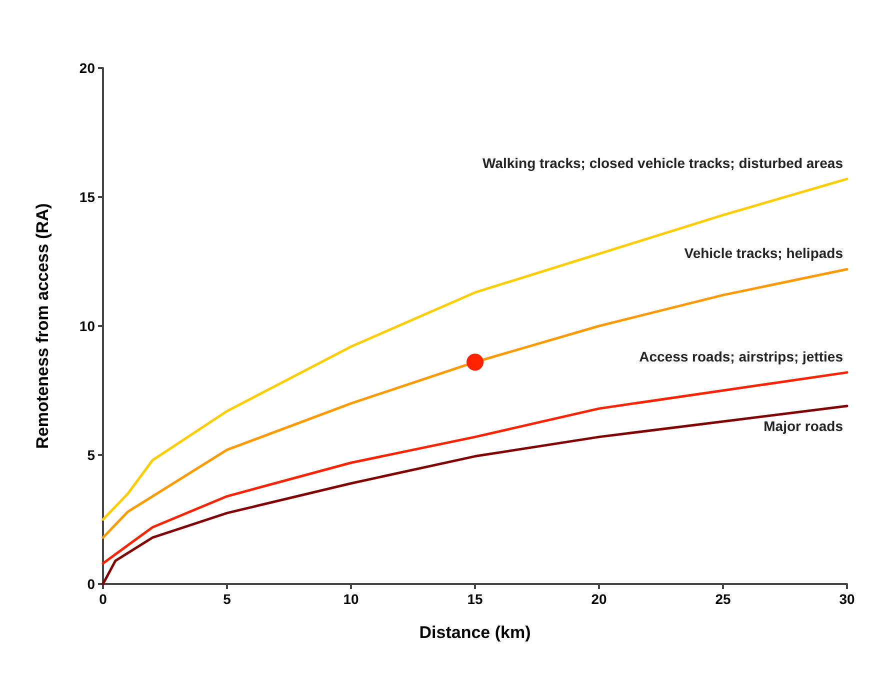  I want to click on y-axis-title: Remoteness from access (RA), so click(42, 326).